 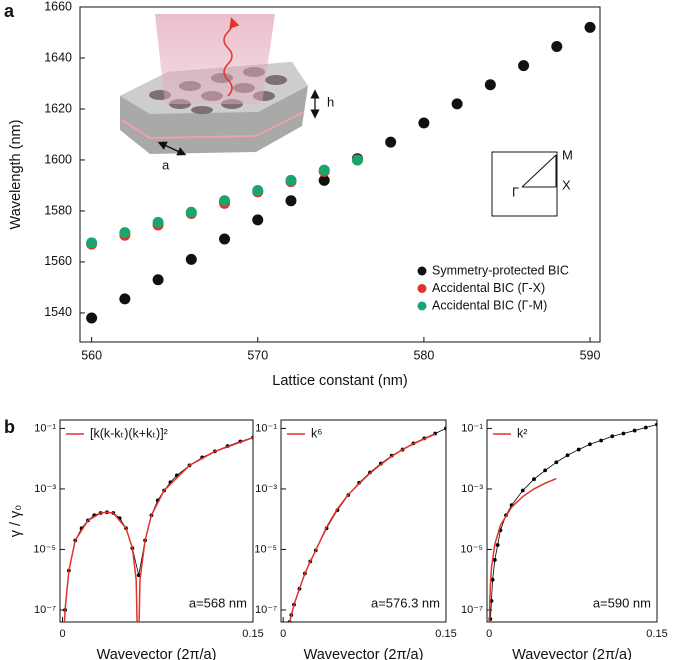 I want to click on x-axis-label: Lattice constant (nm), so click(x=339, y=381).